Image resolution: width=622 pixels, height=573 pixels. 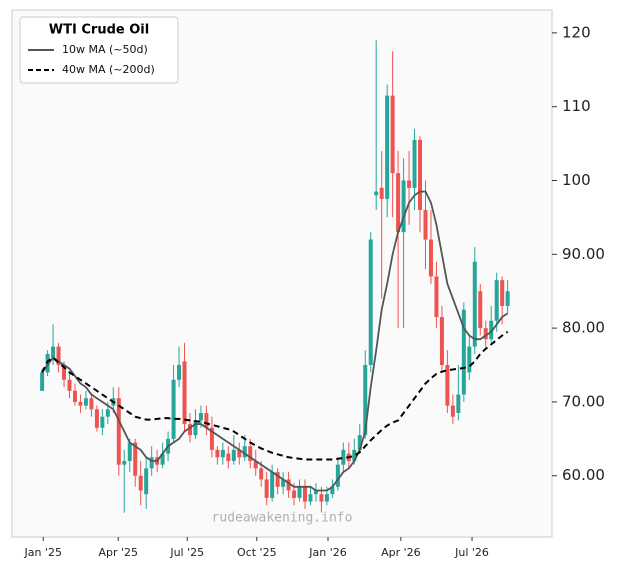 I want to click on x-tick-label: Jan '25, so click(x=42, y=552).